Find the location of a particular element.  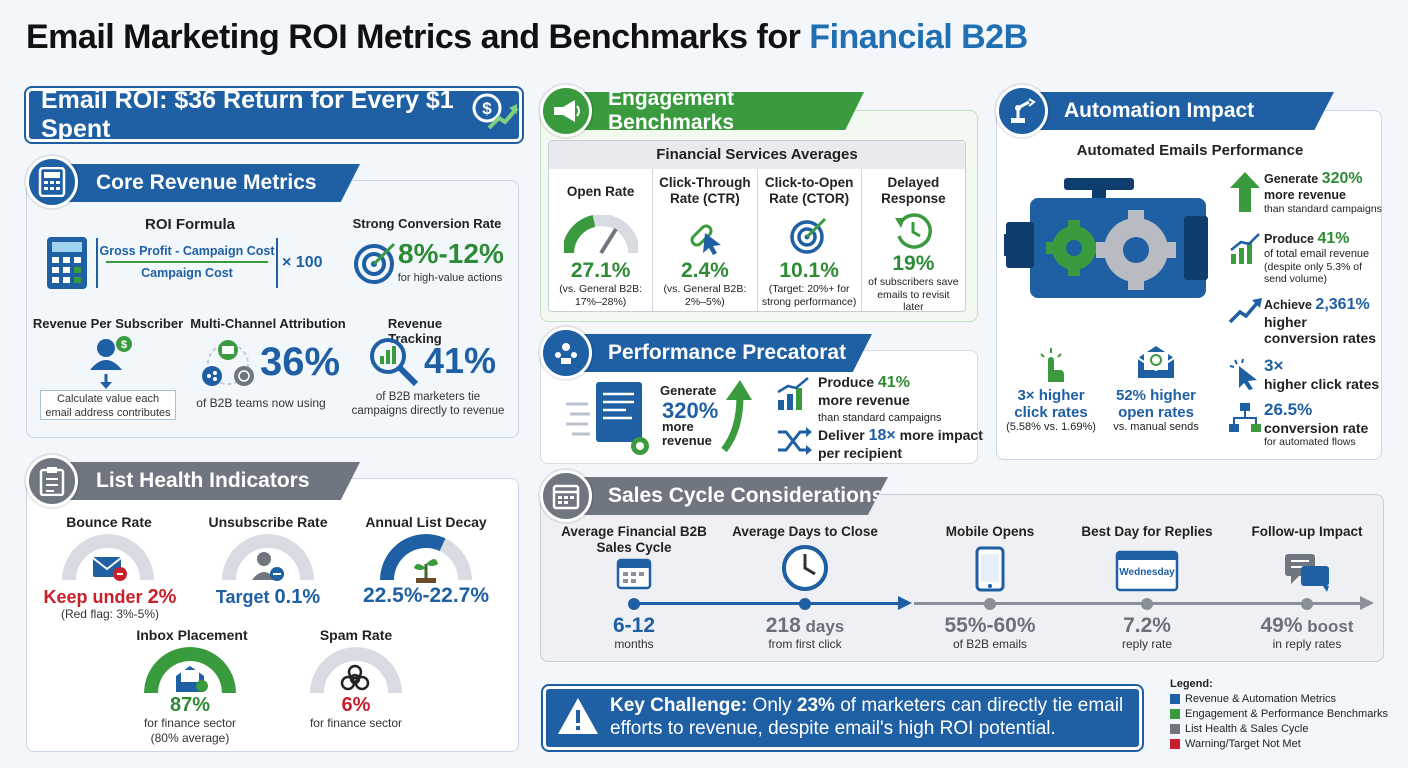

unsub-value: Target 0.1% is located at coordinates (268, 597).